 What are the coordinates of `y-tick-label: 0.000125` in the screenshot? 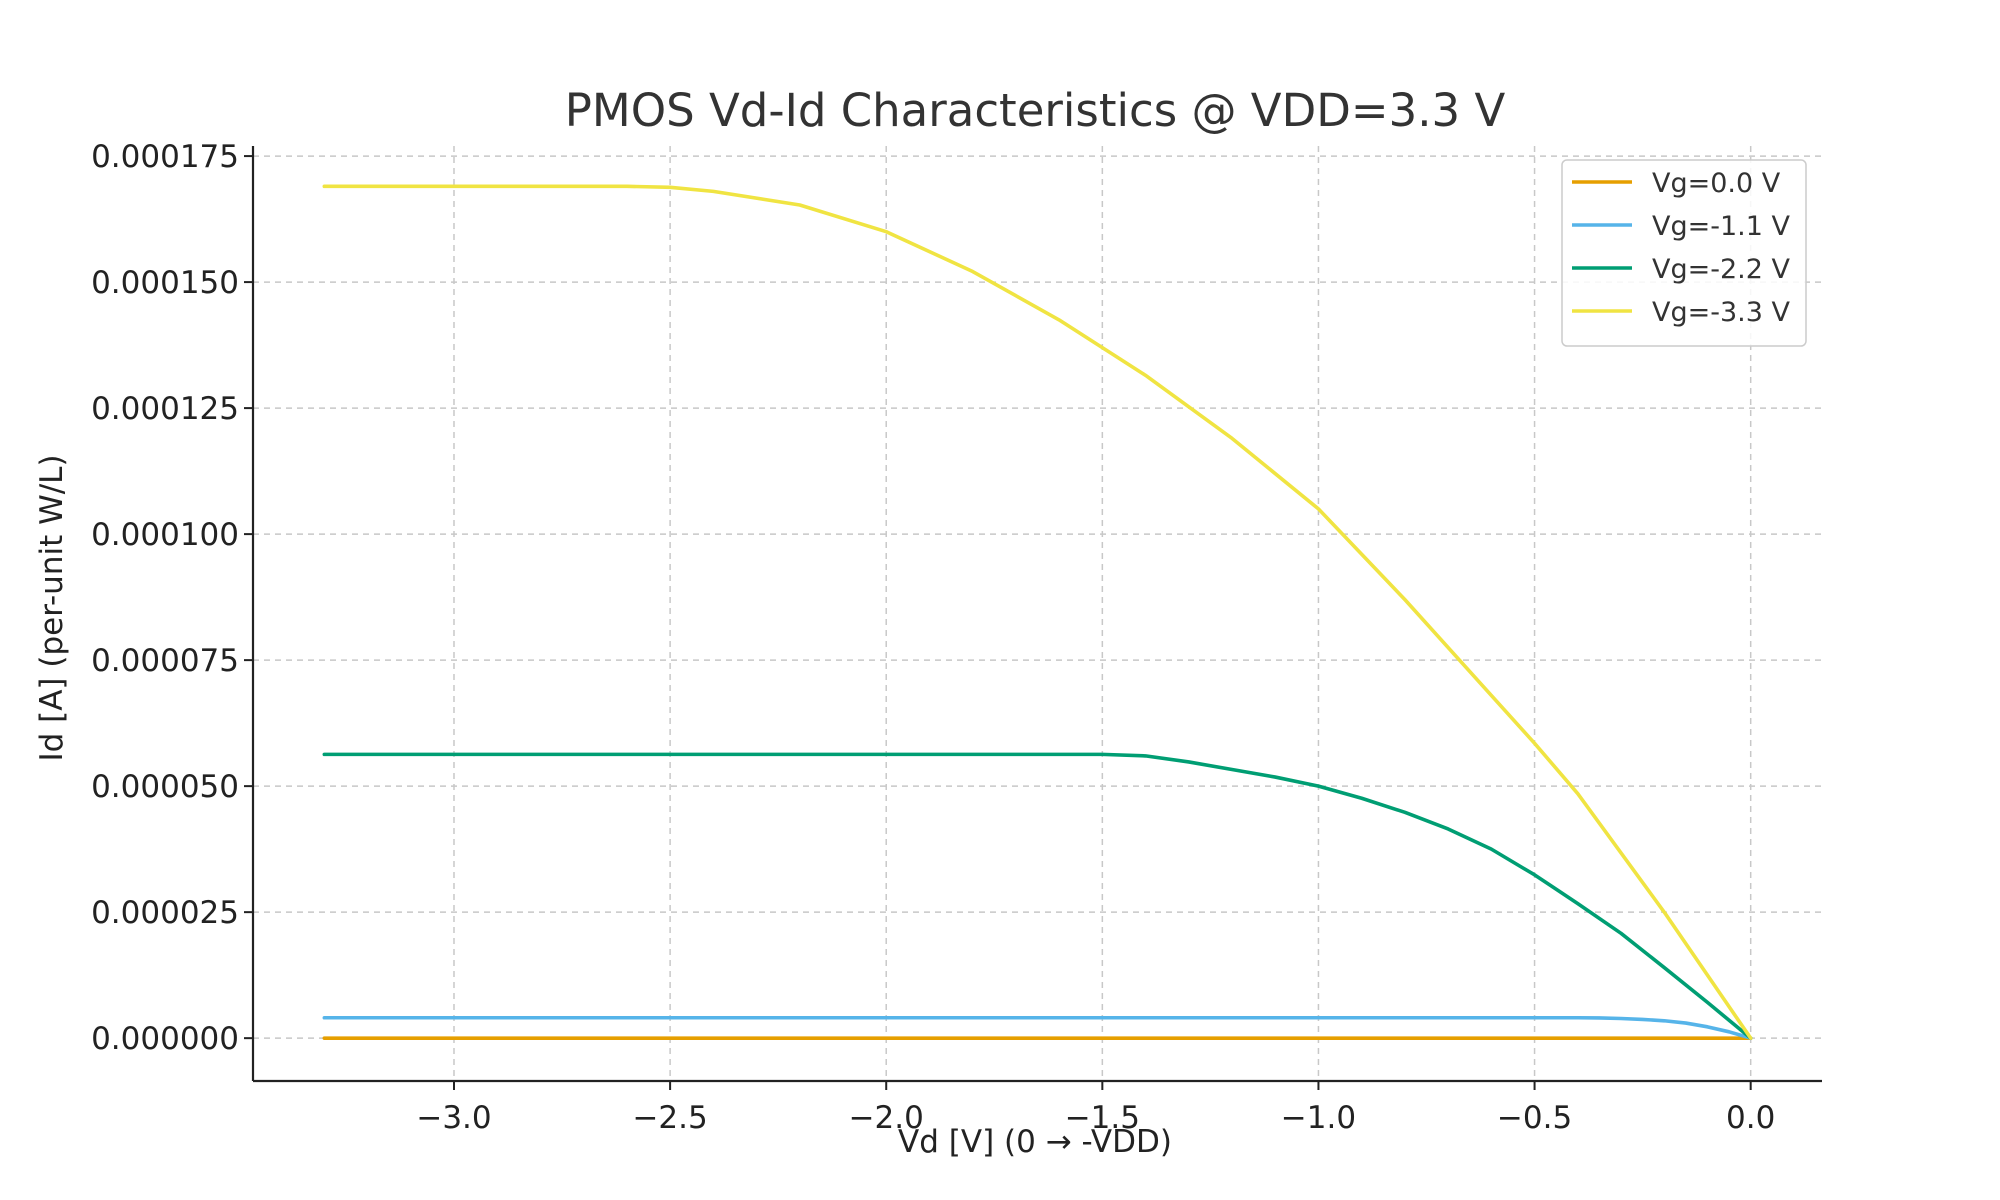 It's located at (165, 409).